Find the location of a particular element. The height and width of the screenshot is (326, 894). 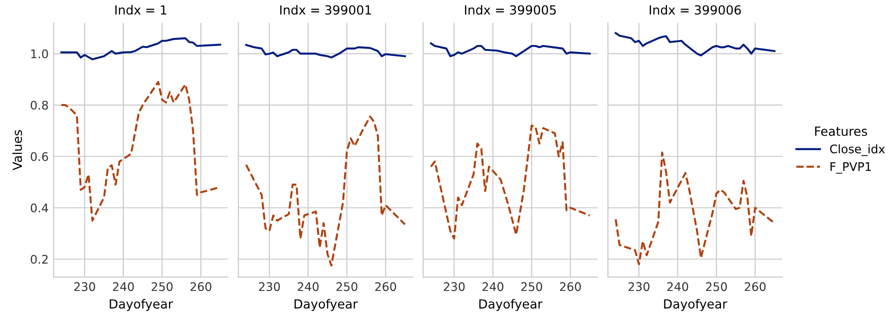

y-tick-label: 0.2 is located at coordinates (39, 259).